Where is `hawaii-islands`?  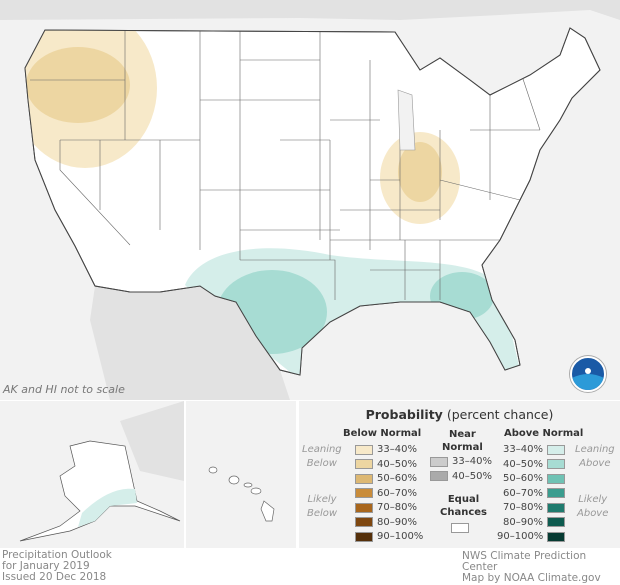 hawaii-islands is located at coordinates (241, 494).